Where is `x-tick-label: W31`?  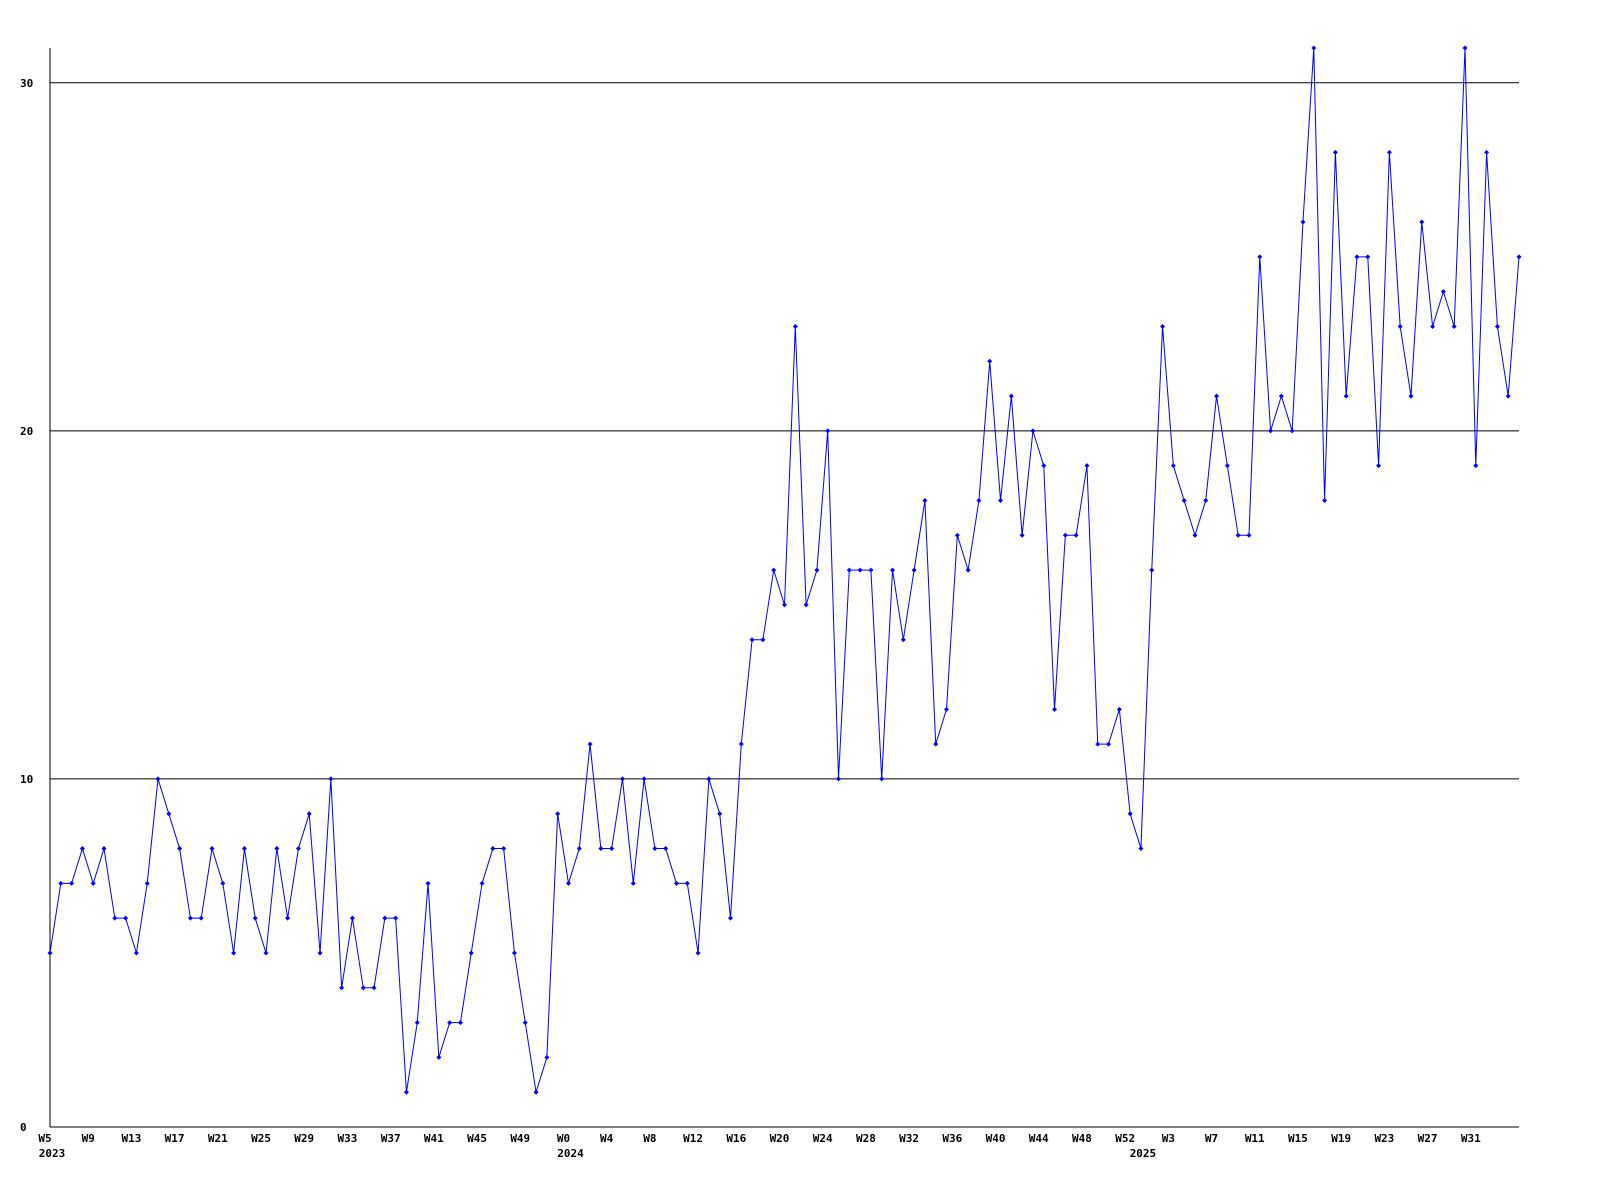 x-tick-label: W31 is located at coordinates (1471, 1138).